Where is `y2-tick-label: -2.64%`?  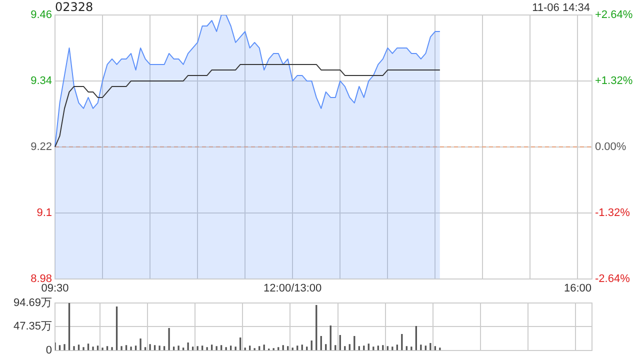
y2-tick-label: -2.64% is located at coordinates (612, 278).